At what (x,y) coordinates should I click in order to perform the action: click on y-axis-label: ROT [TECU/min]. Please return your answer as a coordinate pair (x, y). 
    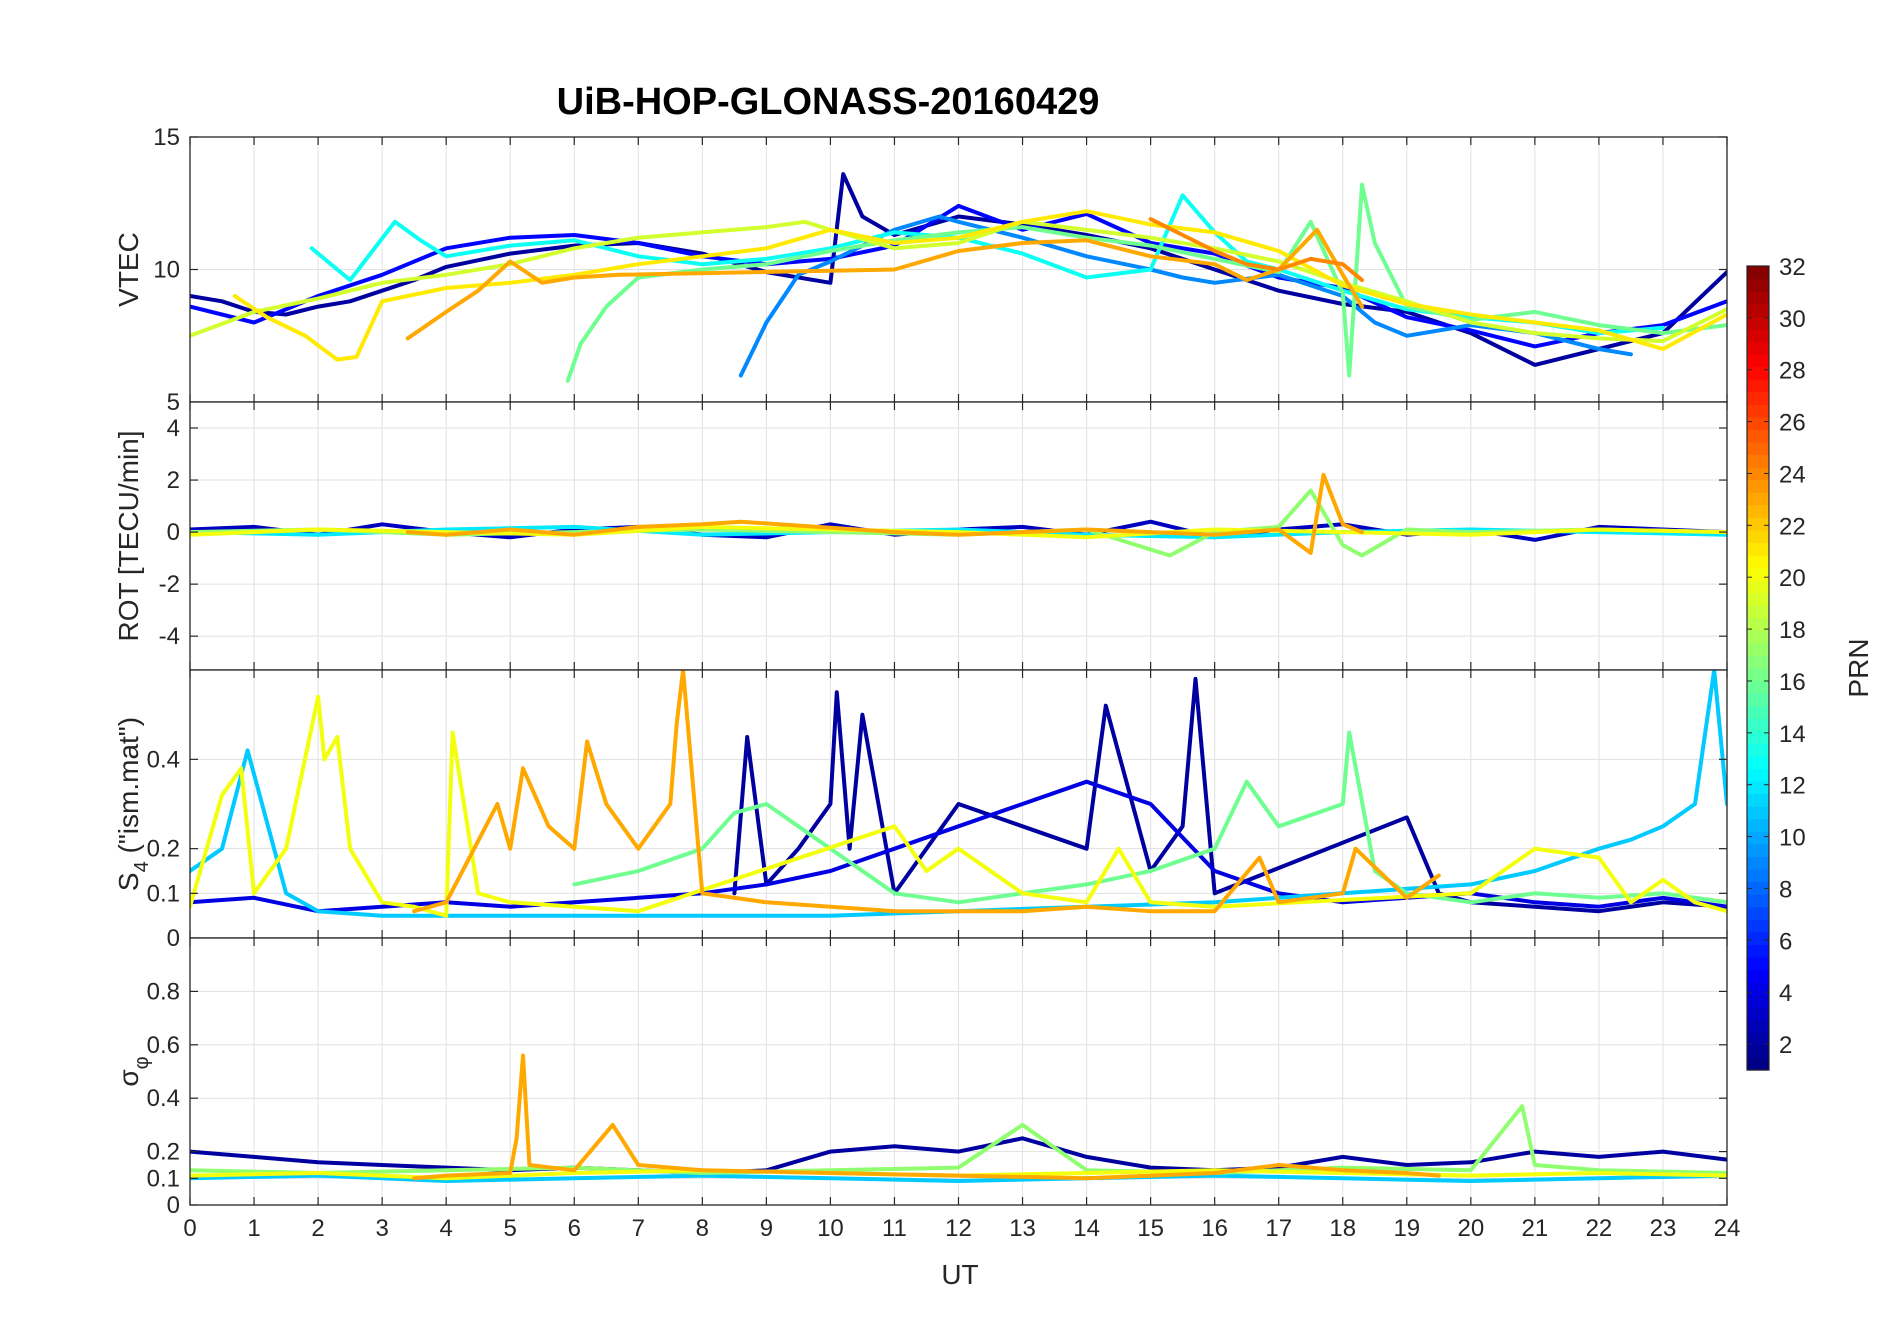
    Looking at the image, I should click on (128, 535).